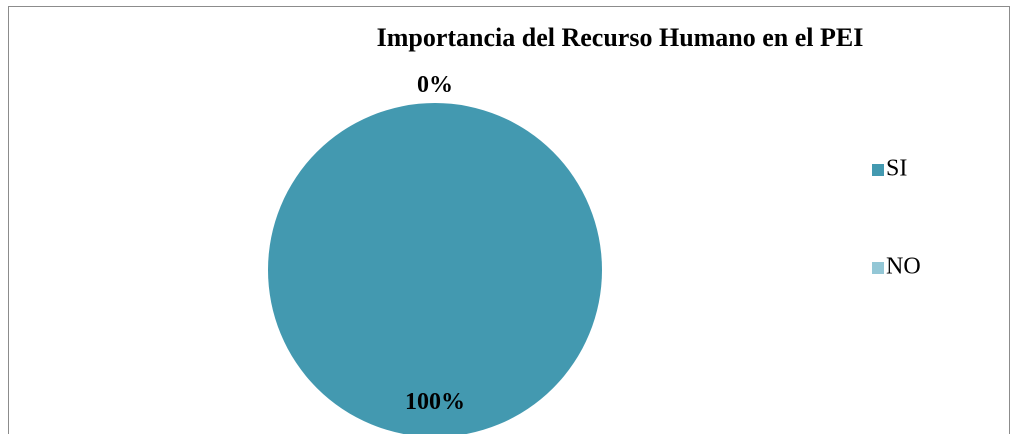  I want to click on data-label: 0%, so click(435, 85).